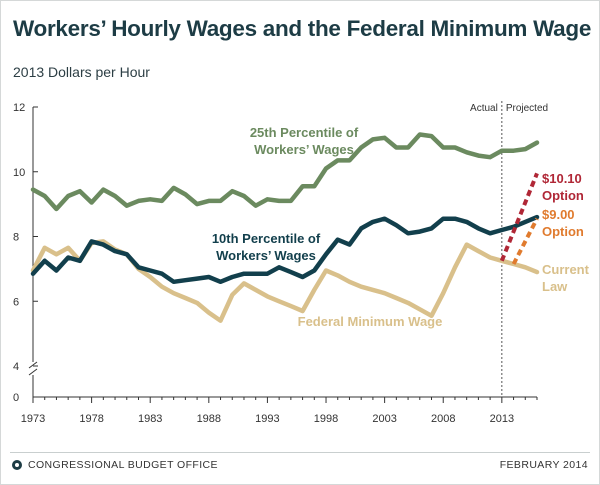 This screenshot has height=485, width=600. Describe the element at coordinates (266, 255) in the screenshot. I see `series-label-p10: Workers’ Wages` at that location.